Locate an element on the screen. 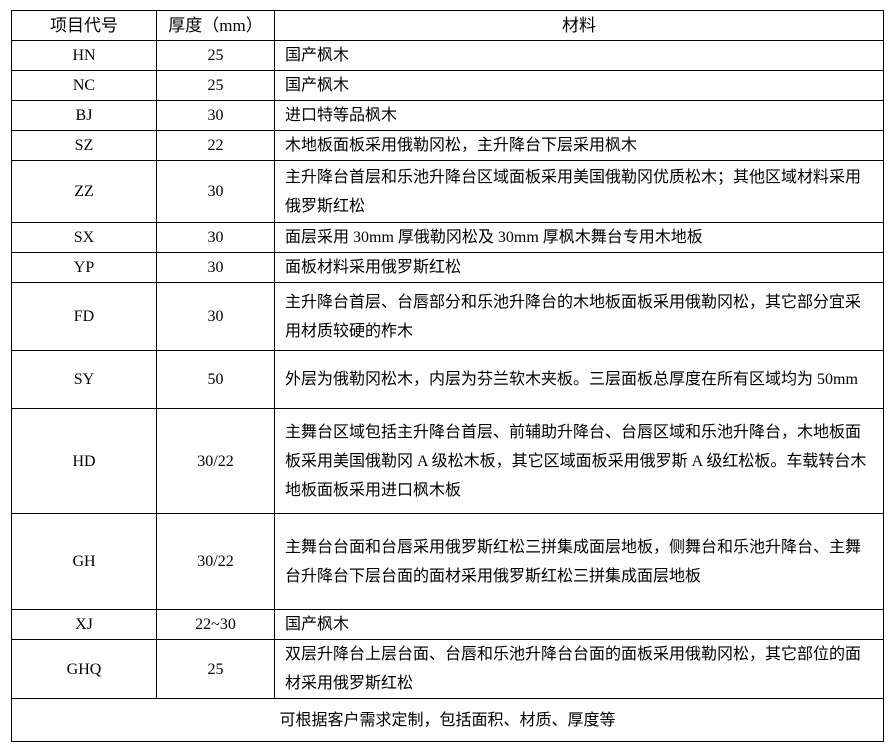 The width and height of the screenshot is (892, 750). table-row: NC 25 国产枫木 is located at coordinates (447, 85).